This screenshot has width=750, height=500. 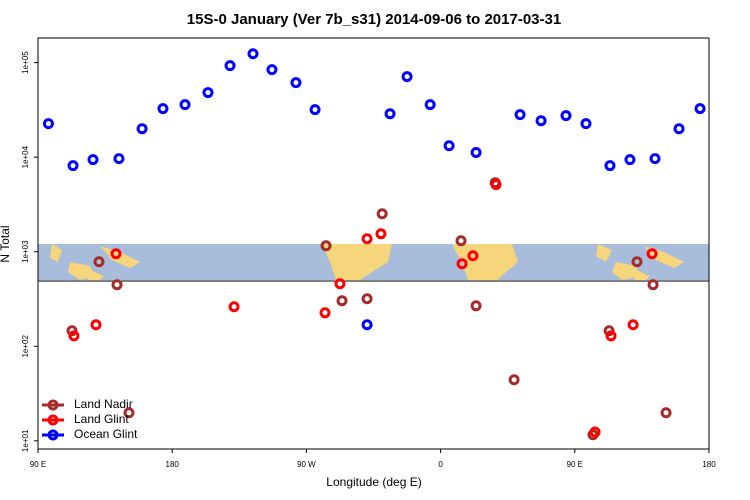 What do you see at coordinates (6, 243) in the screenshot?
I see `y-axis-label: N Total` at bounding box center [6, 243].